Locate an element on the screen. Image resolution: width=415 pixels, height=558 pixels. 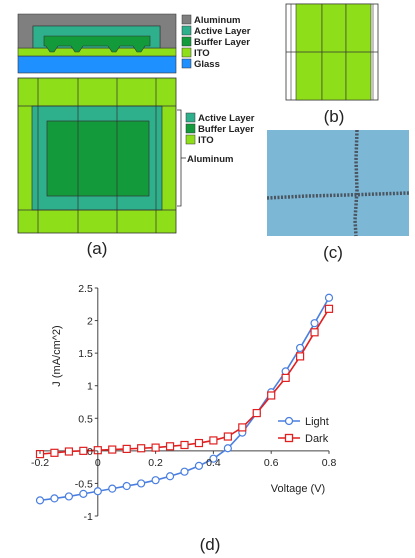
figure-panel-b: (b) is located at coordinates (332, 64).